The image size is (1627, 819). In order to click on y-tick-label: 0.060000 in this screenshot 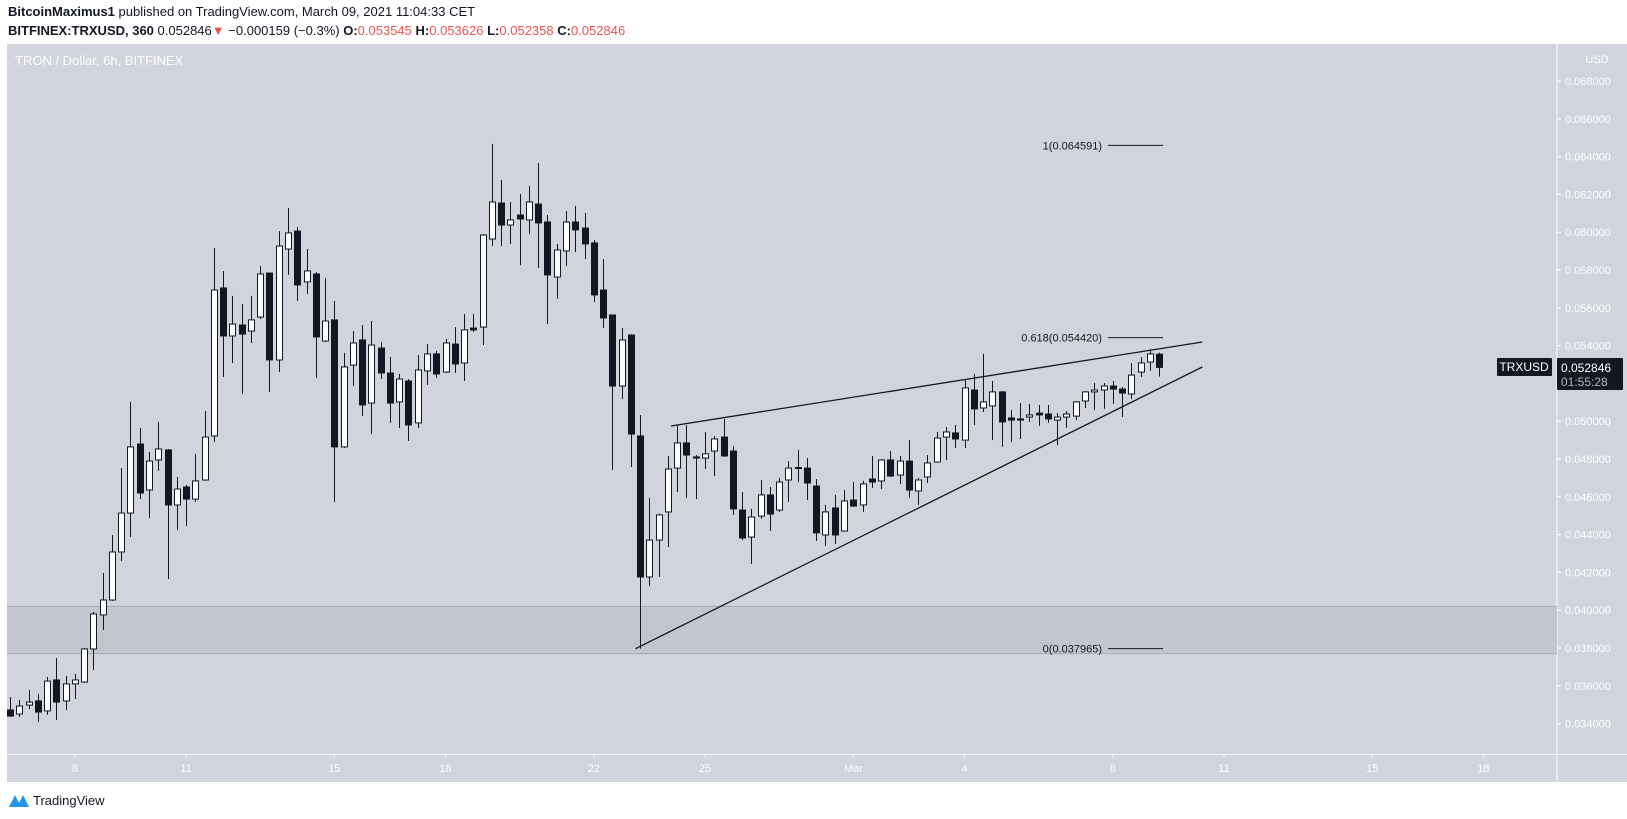, I will do `click(1588, 233)`.